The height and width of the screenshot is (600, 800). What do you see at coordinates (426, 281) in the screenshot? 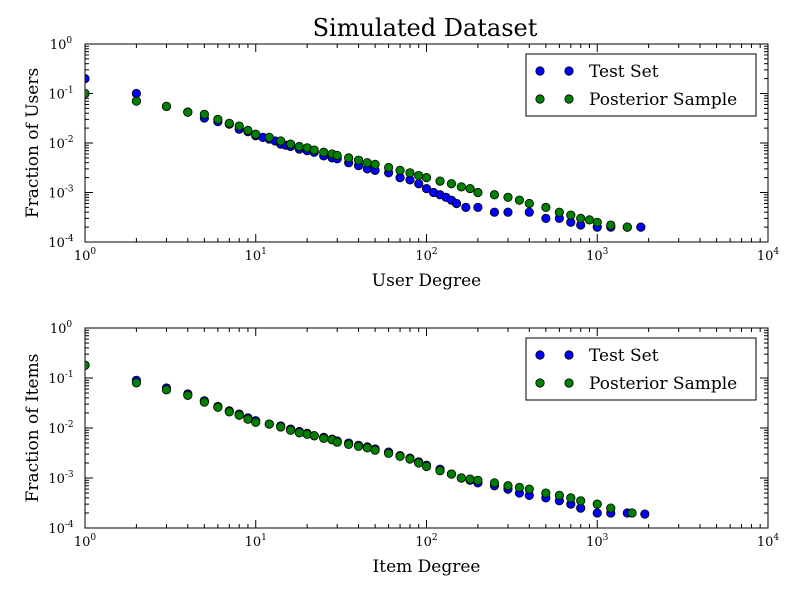
I see `x-axis-label: User Degree` at bounding box center [426, 281].